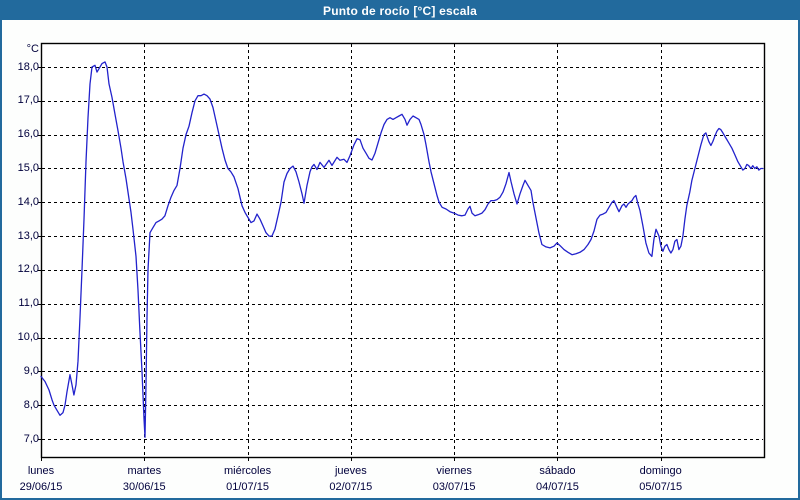  I want to click on window-title: Punto de rocío [°C] escala, so click(400, 11).